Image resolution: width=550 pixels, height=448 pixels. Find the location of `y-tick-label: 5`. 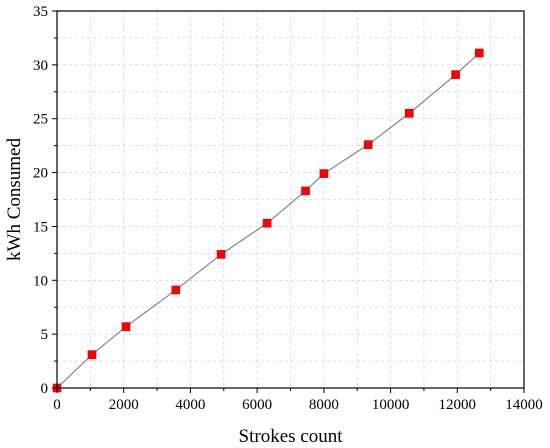

y-tick-label: 5 is located at coordinates (45, 335).